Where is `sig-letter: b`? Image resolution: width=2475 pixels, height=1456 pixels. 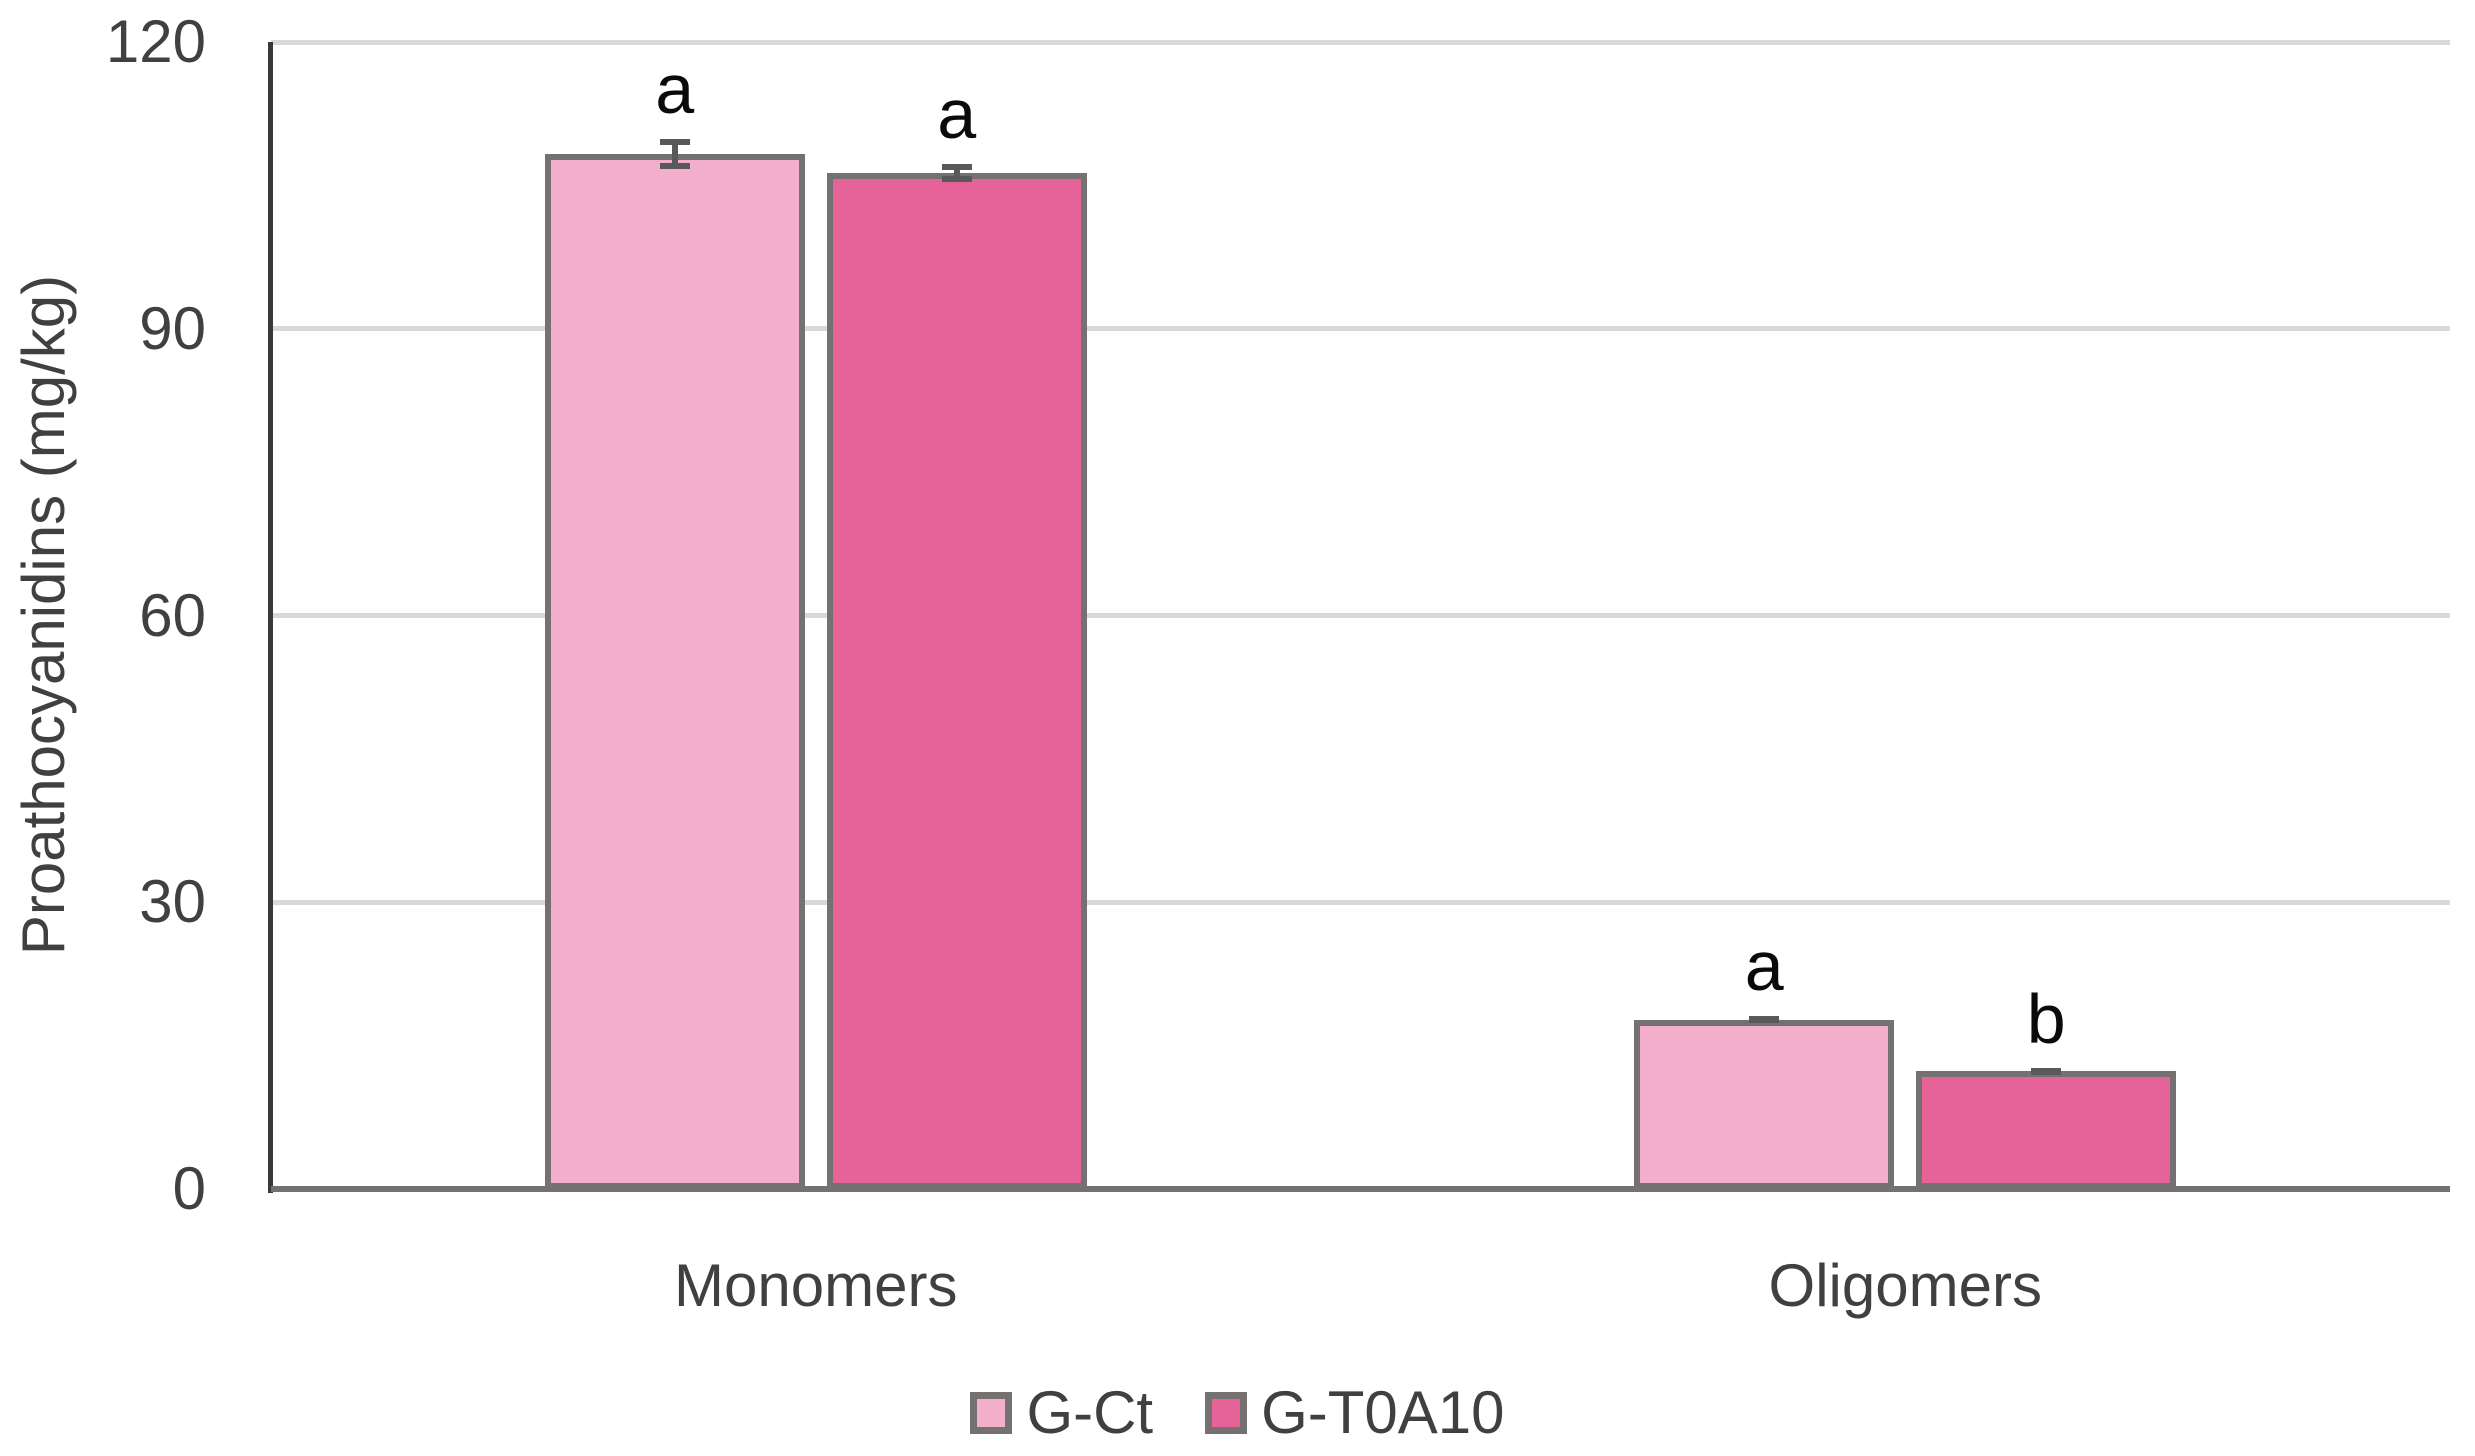
sig-letter: b is located at coordinates (2046, 1018).